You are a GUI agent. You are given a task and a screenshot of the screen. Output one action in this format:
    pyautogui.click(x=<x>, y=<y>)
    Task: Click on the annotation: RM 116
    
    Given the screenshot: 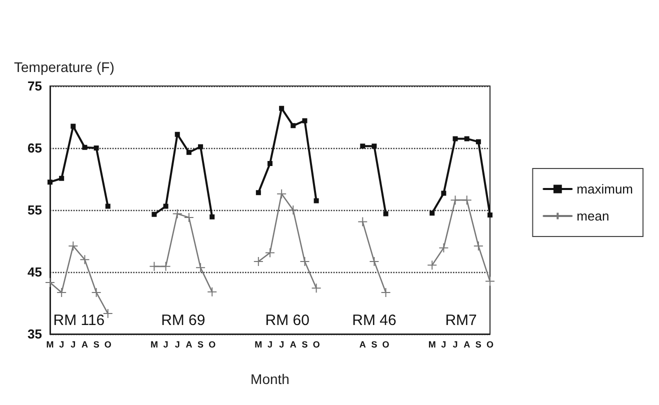 What is the action you would take?
    pyautogui.click(x=79, y=320)
    